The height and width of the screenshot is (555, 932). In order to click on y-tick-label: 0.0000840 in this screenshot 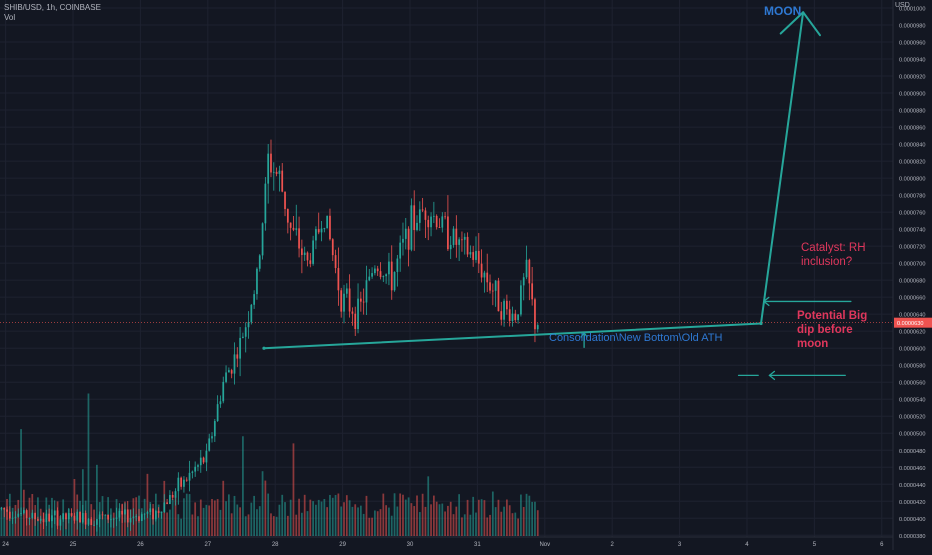, I will do `click(912, 146)`.